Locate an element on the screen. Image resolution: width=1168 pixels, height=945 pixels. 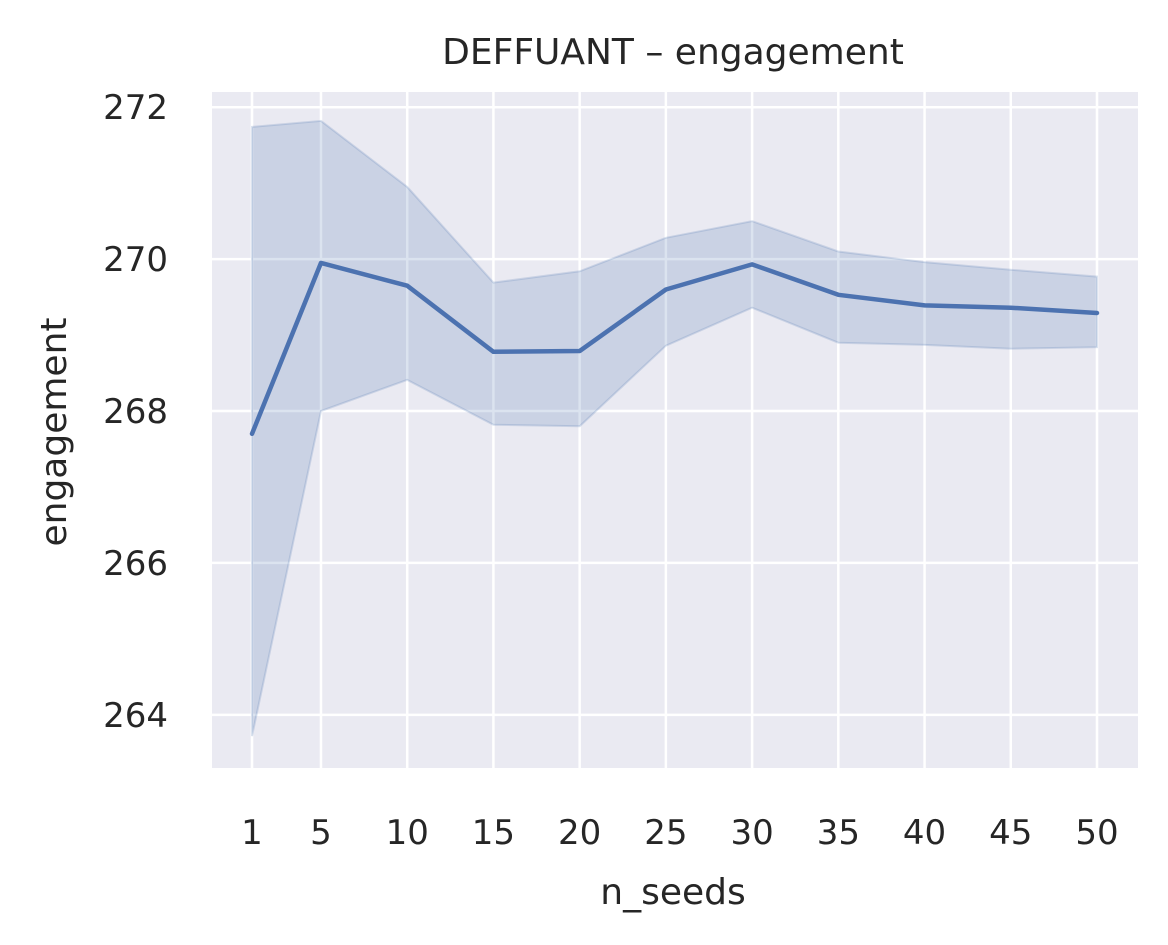
x-tick-label: 5 is located at coordinates (321, 833).